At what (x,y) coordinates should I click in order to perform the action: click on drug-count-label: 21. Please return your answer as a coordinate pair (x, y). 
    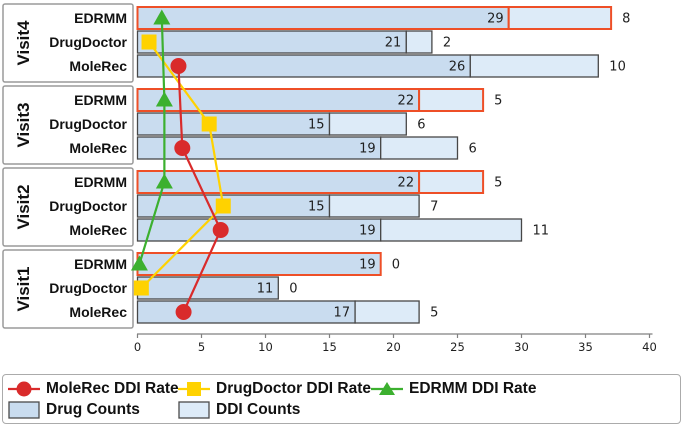
    Looking at the image, I should click on (393, 43).